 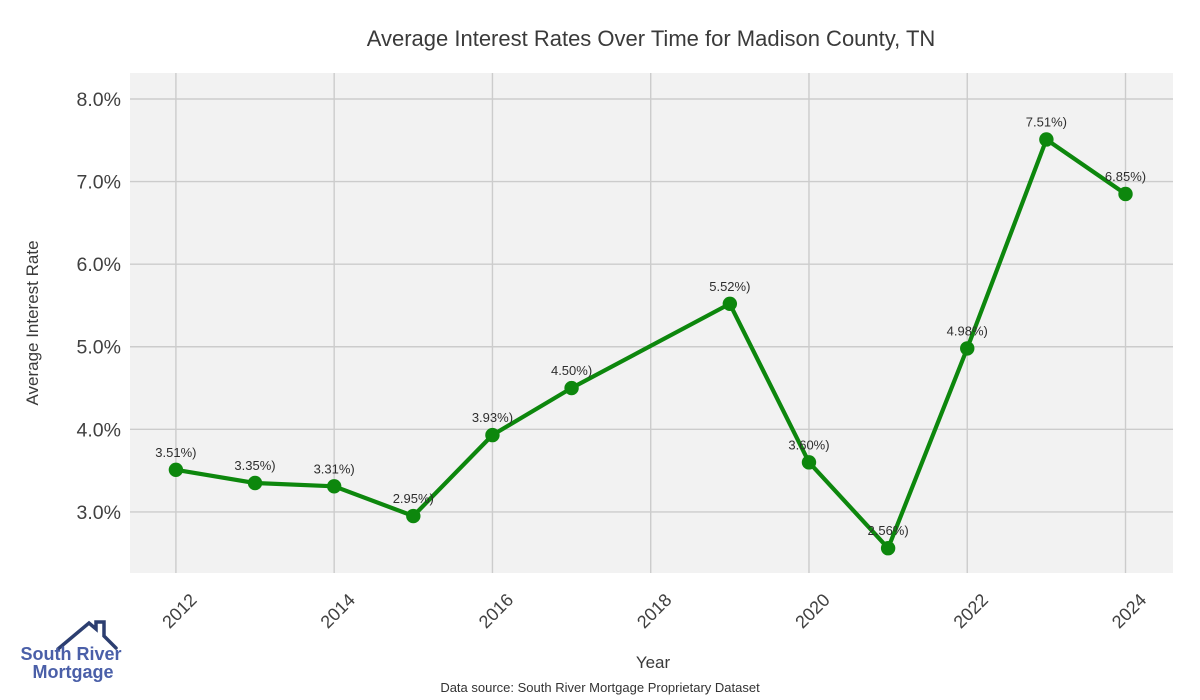 I want to click on x-axis-label: Year, so click(x=653, y=662).